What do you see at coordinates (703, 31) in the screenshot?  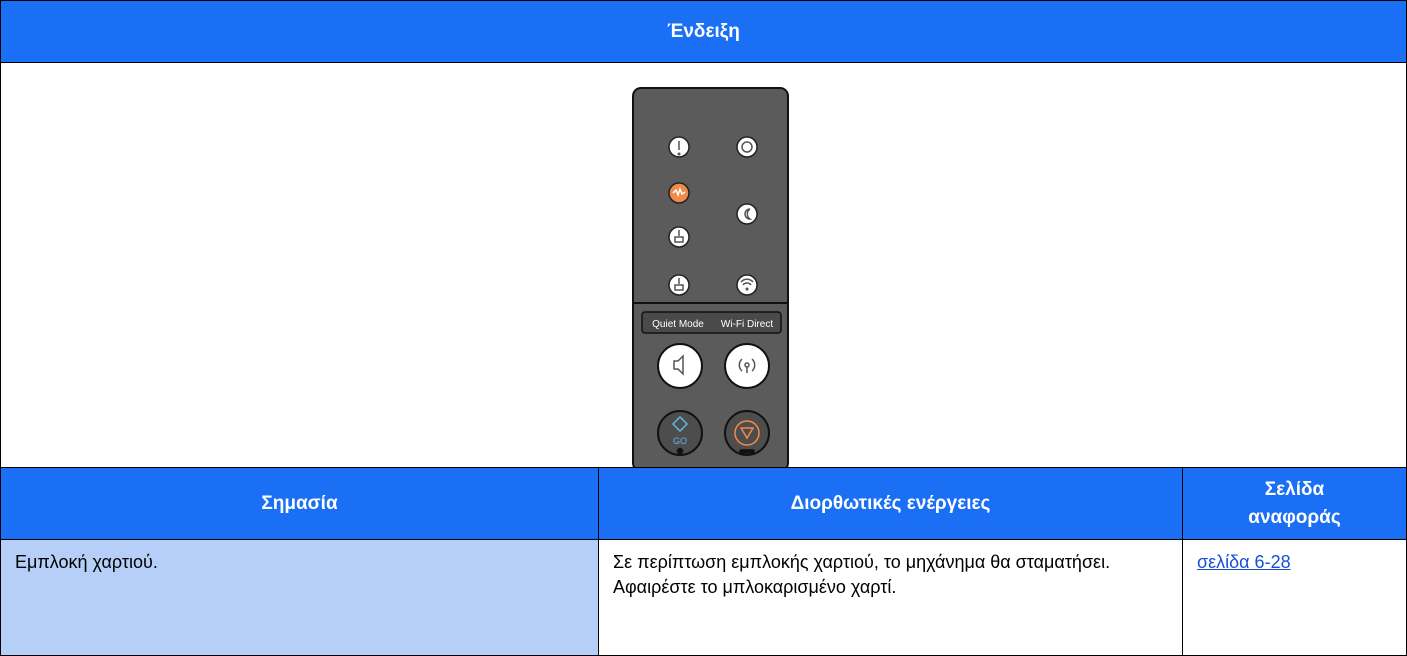 I see `header-title: Ένδειξη` at bounding box center [703, 31].